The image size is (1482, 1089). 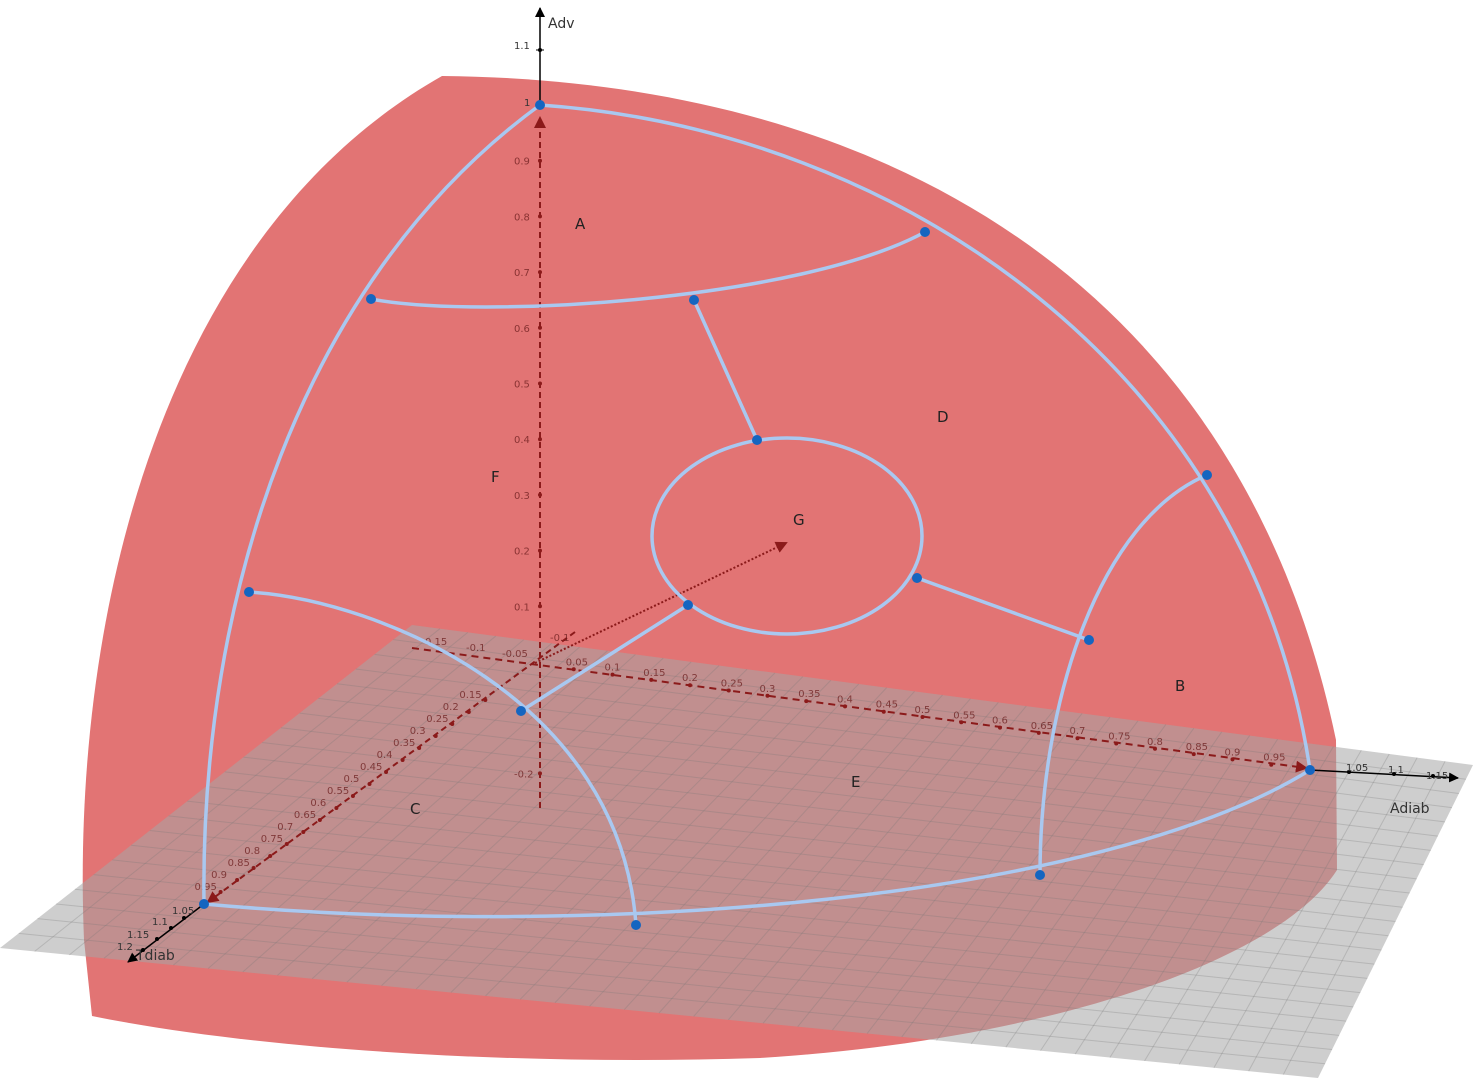 What do you see at coordinates (522, 607) in the screenshot?
I see `tick-label: 0.1` at bounding box center [522, 607].